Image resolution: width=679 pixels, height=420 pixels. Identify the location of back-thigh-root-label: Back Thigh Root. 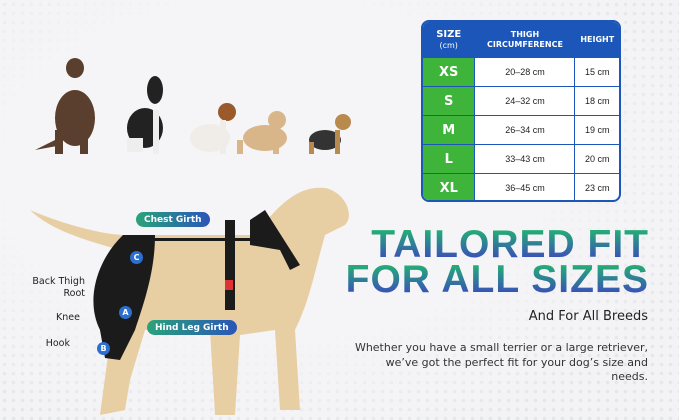
(55, 288).